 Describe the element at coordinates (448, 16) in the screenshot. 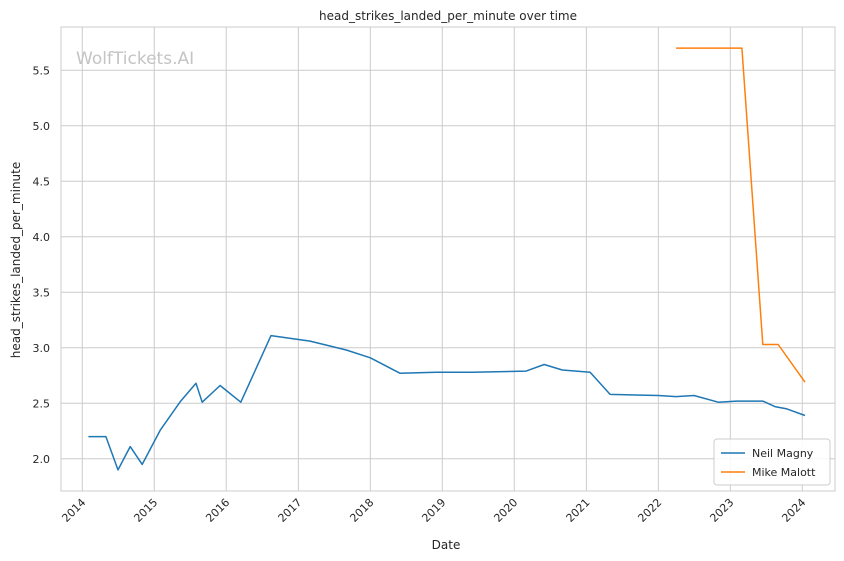

I see `chart-title: head_strikes_landed_per_minute over time` at that location.